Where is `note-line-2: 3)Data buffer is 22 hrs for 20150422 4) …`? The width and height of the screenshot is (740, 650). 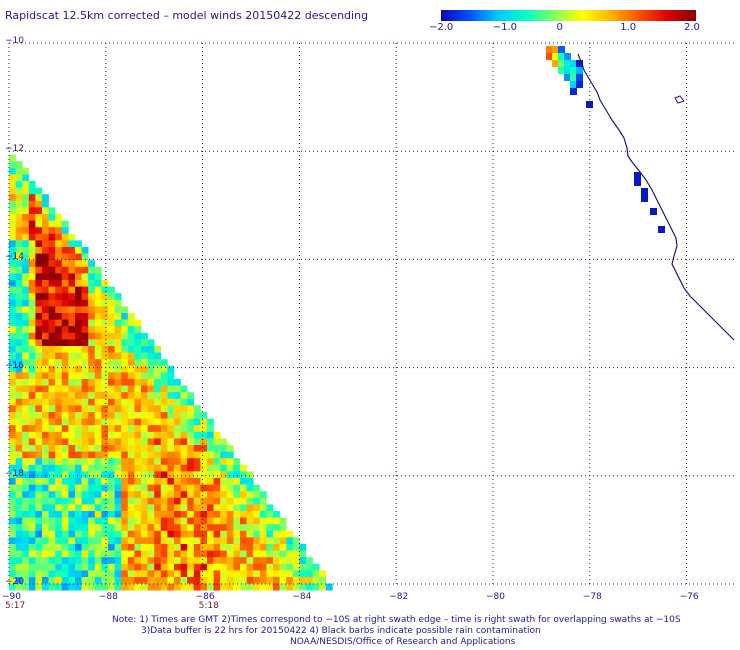
note-line-2: 3)Data buffer is 22 hrs for 20150422 4) … is located at coordinates (341, 631).